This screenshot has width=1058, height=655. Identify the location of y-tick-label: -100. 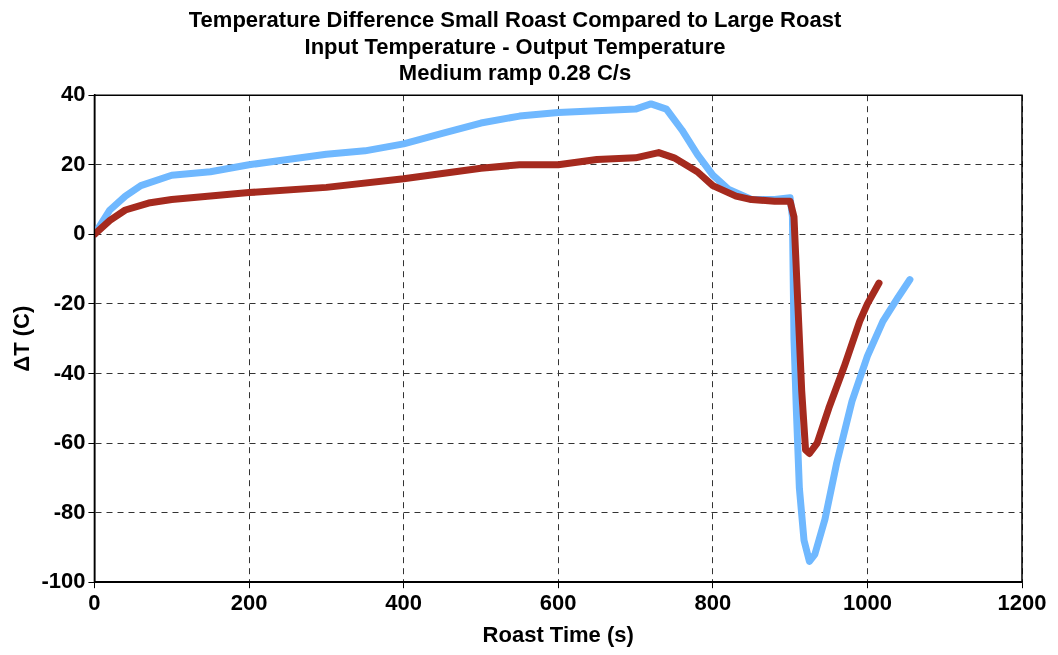
(63, 581).